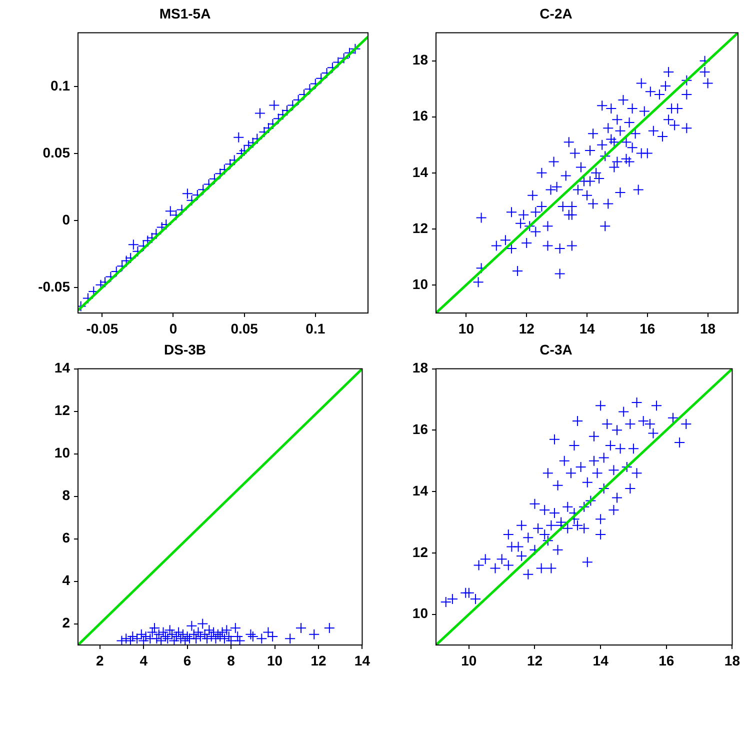 This screenshot has width=744, height=732. What do you see at coordinates (173, 328) in the screenshot?
I see `x-tick-label: 0` at bounding box center [173, 328].